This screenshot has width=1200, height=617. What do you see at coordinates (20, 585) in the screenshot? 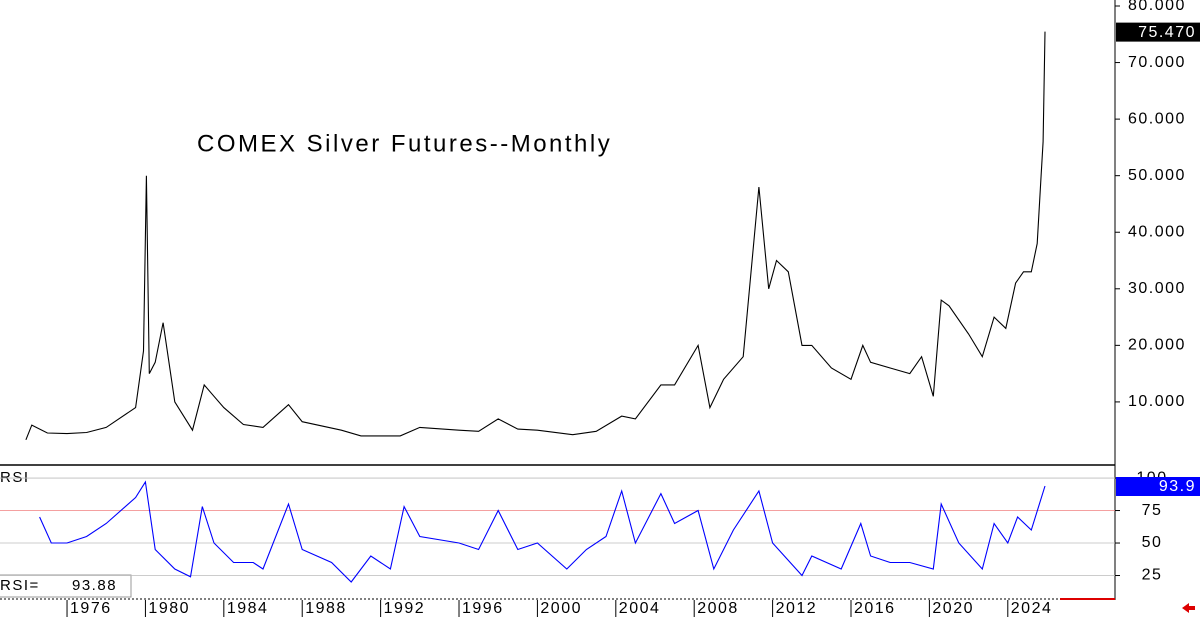
I see `readout-label: RSI=` at bounding box center [20, 585].